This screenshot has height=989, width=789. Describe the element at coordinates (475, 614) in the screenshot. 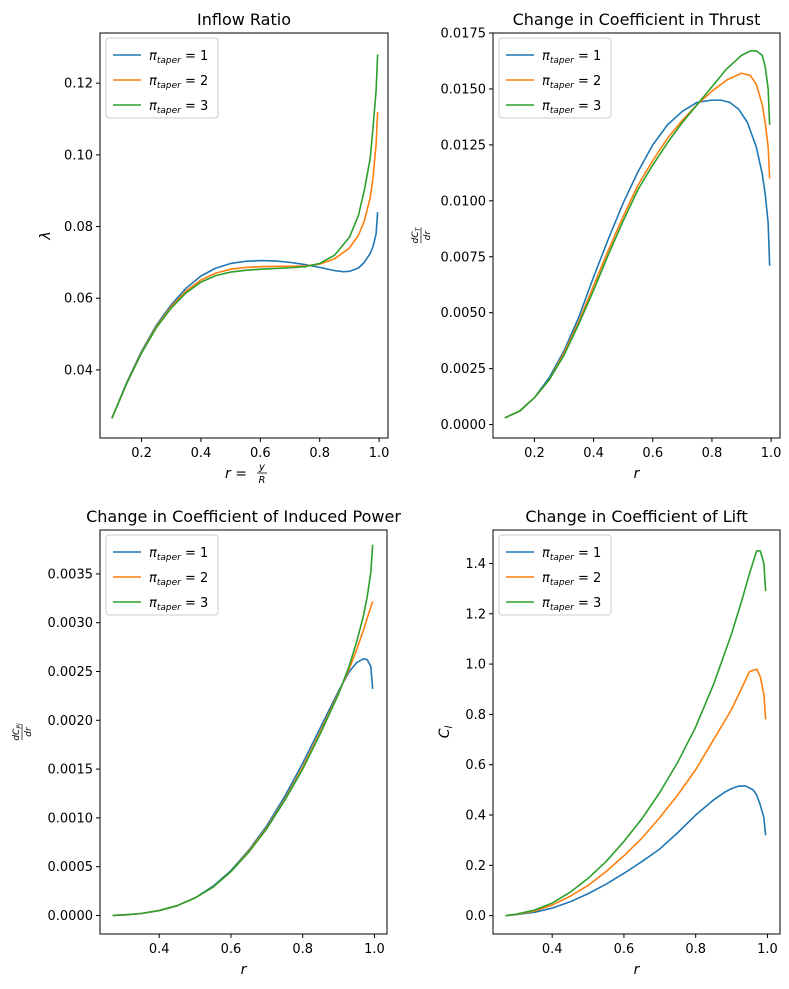

I see `y-tick-label: 1.2` at that location.